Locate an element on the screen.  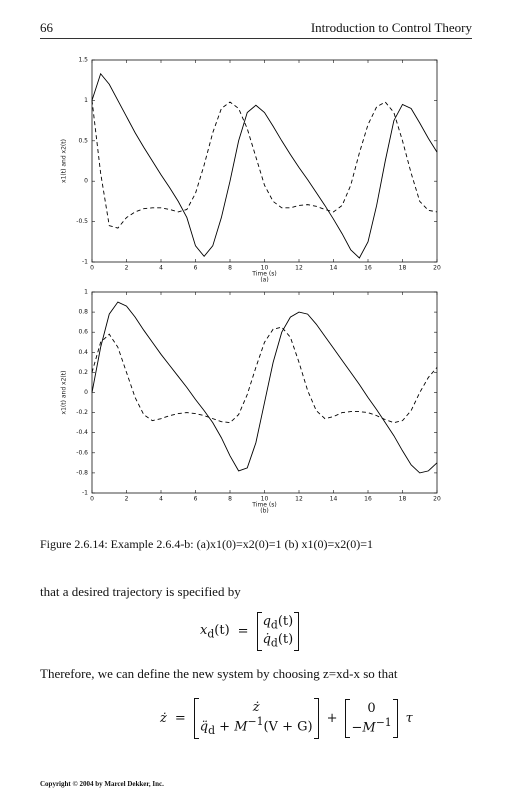
panel-label: (a) is located at coordinates (264, 280).